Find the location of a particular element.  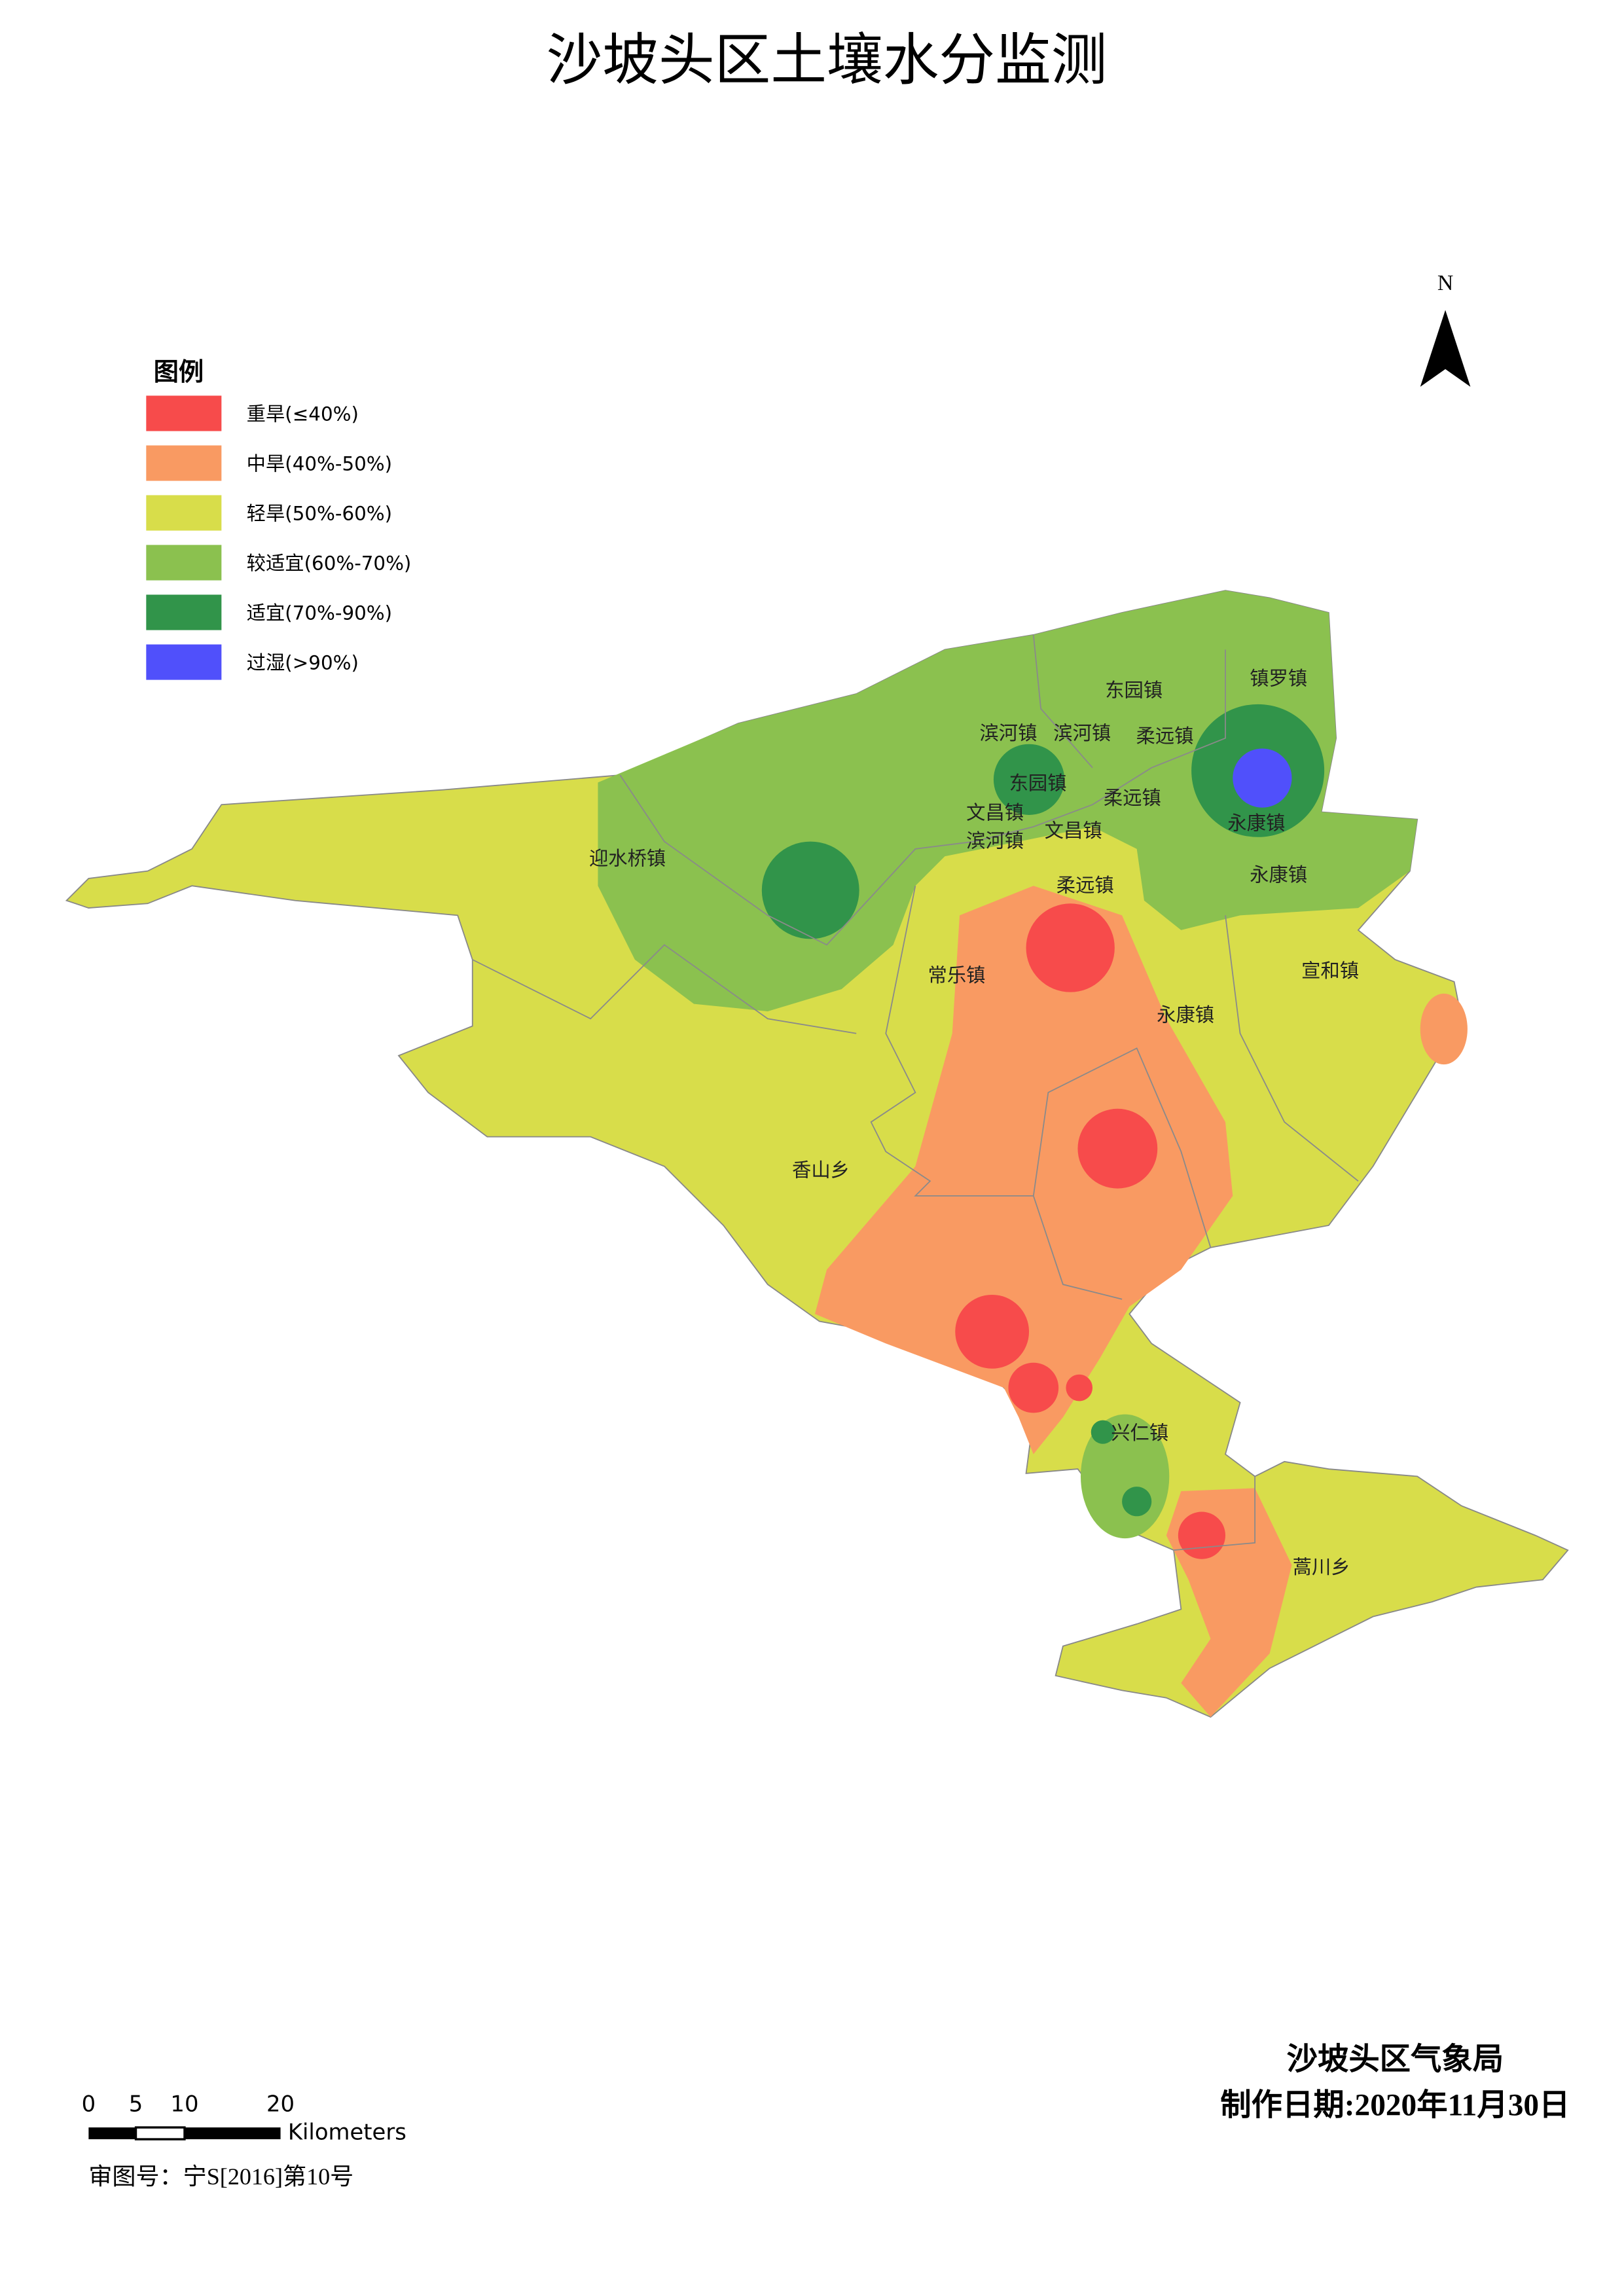

place-label: 香山乡 is located at coordinates (821, 1171).